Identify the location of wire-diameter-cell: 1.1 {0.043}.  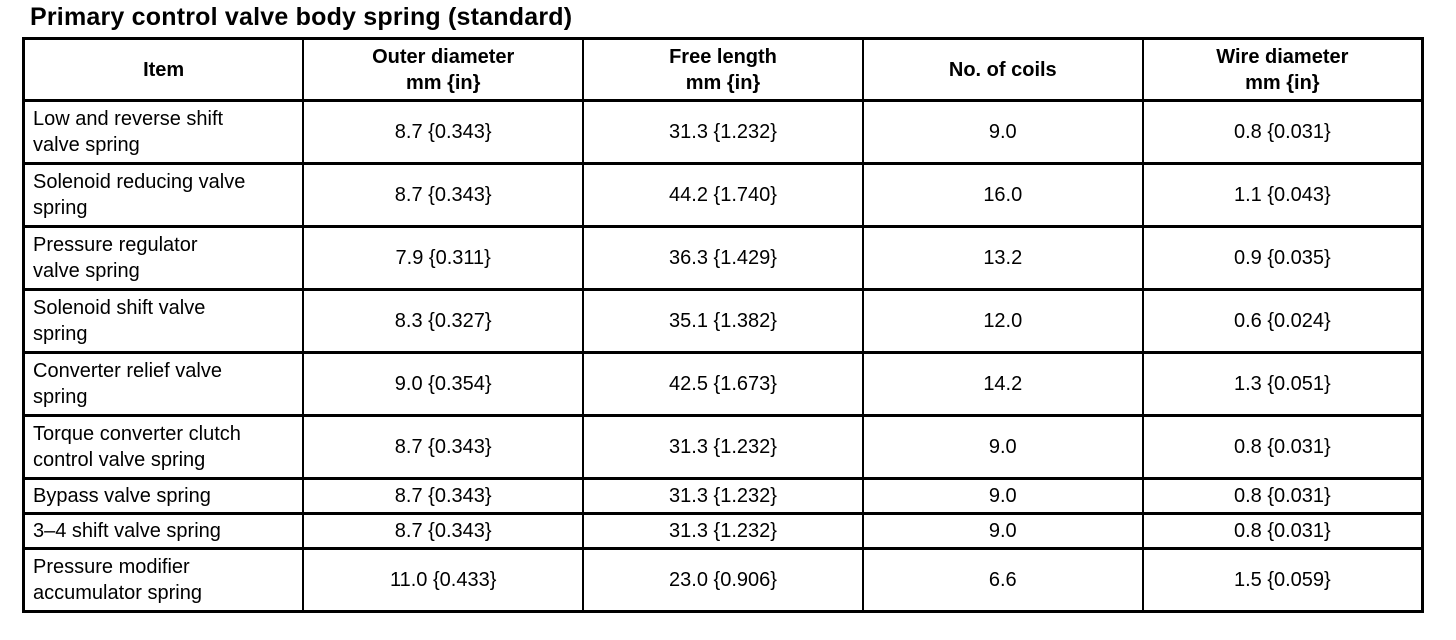
(1282, 195).